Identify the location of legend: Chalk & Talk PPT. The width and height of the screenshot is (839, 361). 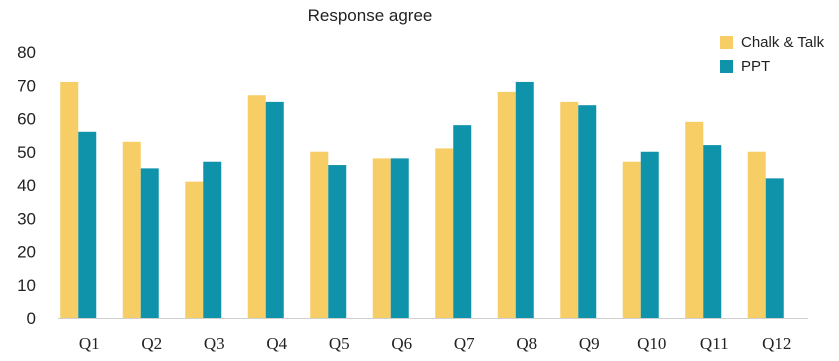
(779, 54).